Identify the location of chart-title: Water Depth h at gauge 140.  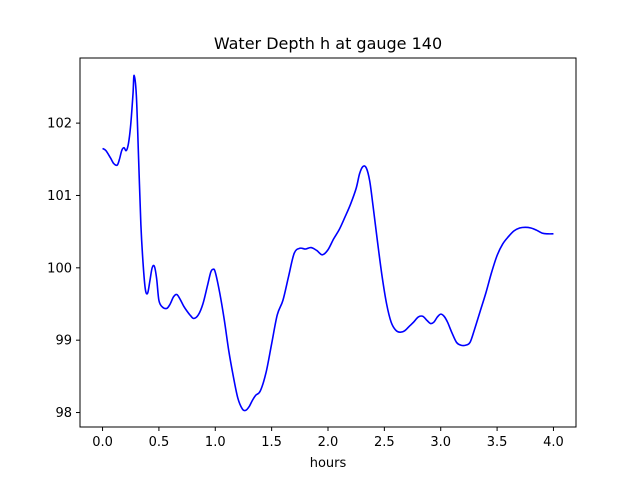
(328, 43).